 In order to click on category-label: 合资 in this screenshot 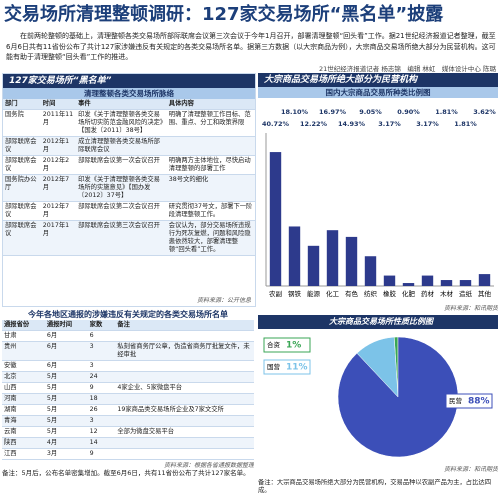, I will do `click(274, 344)`.